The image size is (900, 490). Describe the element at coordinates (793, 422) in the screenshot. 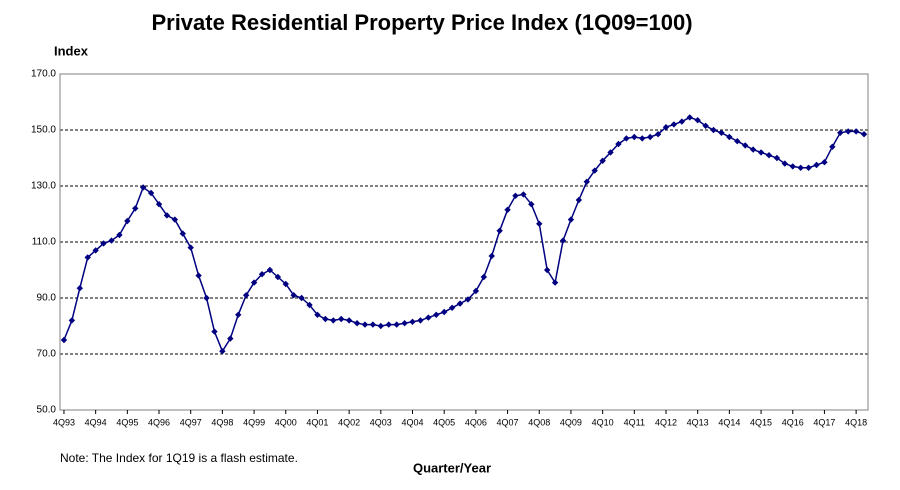

I see `x-tick-label: 4Q16` at that location.